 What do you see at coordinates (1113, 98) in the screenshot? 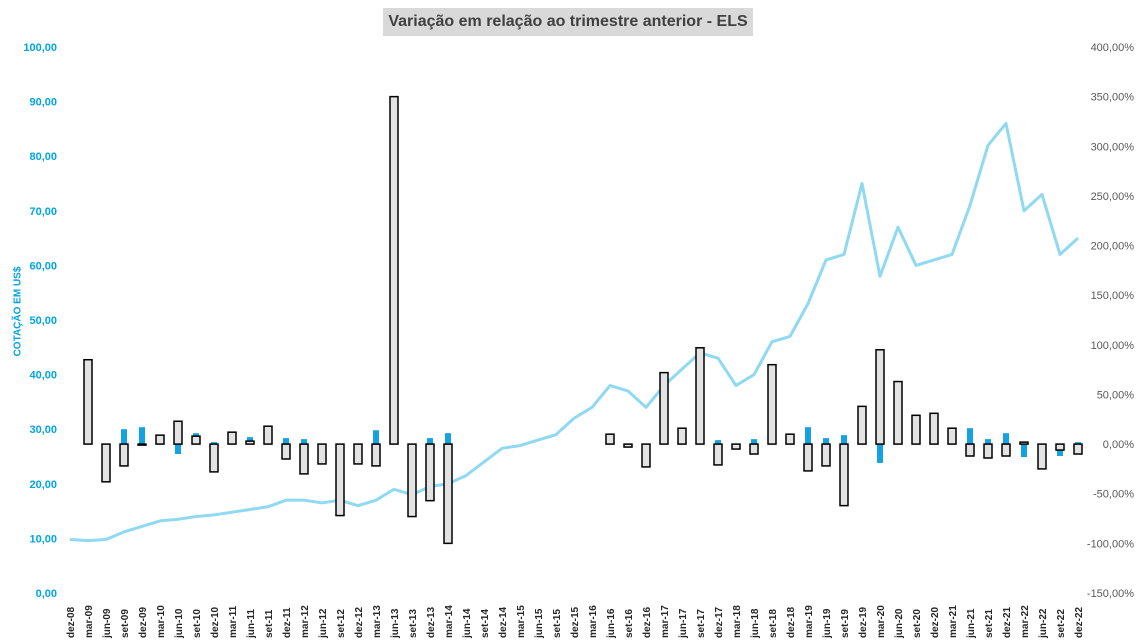
I see `right-tick-label: 350,00%` at bounding box center [1113, 98].